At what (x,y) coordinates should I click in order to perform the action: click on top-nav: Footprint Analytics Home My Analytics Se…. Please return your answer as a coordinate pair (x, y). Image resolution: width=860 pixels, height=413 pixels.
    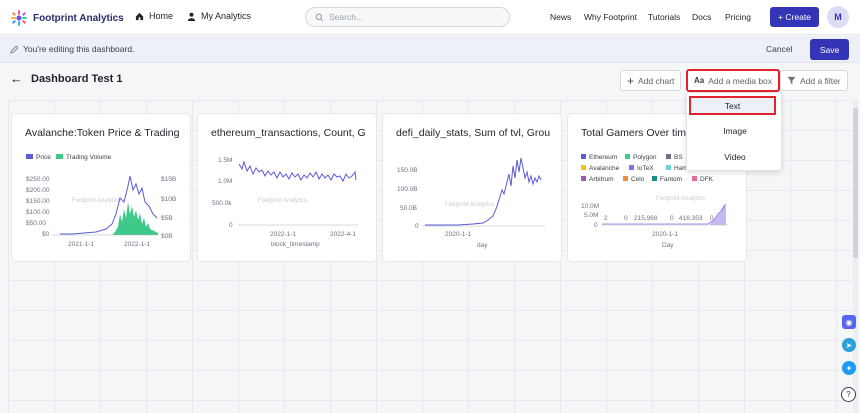
    Looking at the image, I should click on (430, 17).